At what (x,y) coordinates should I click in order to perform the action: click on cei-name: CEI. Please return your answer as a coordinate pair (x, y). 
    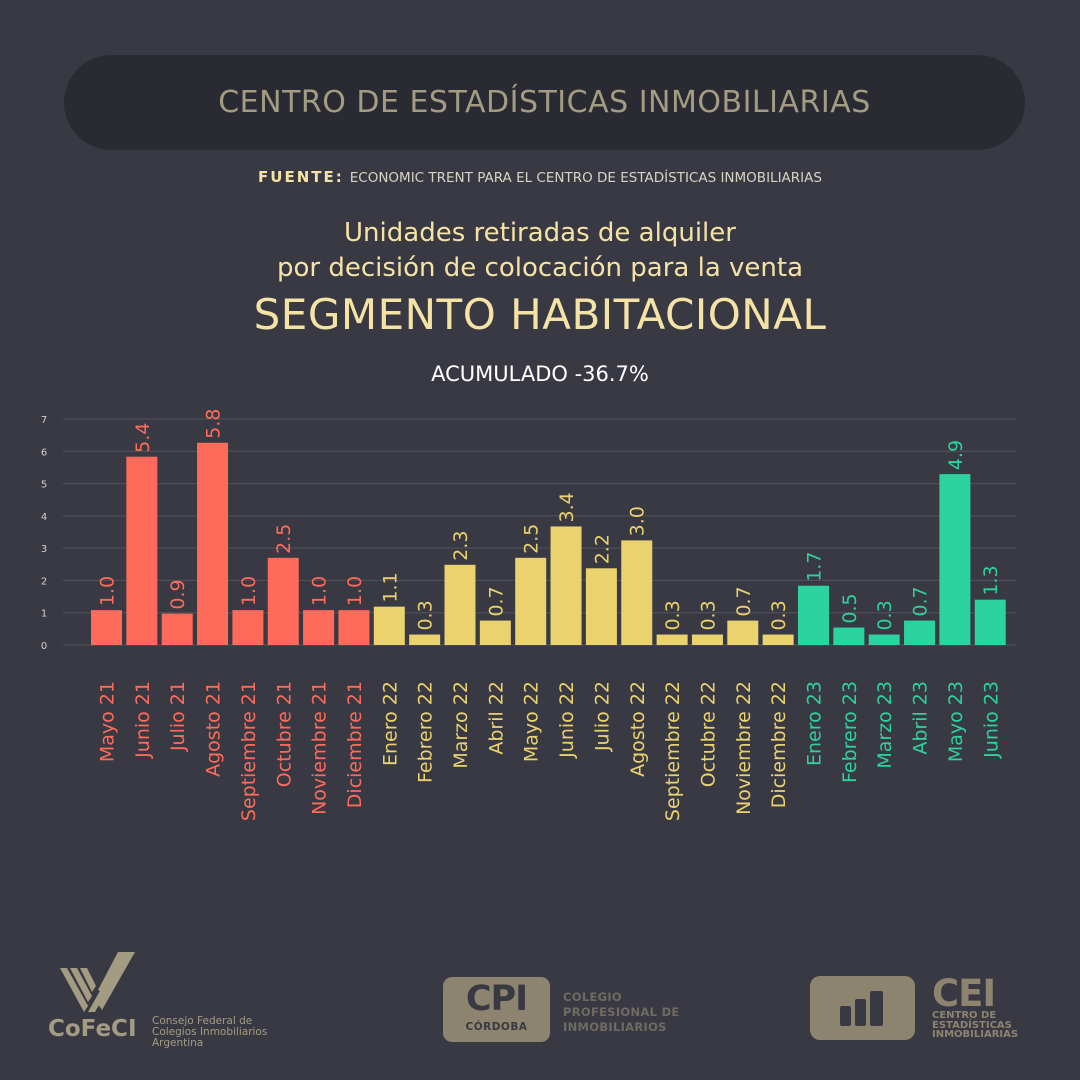
    Looking at the image, I should click on (964, 993).